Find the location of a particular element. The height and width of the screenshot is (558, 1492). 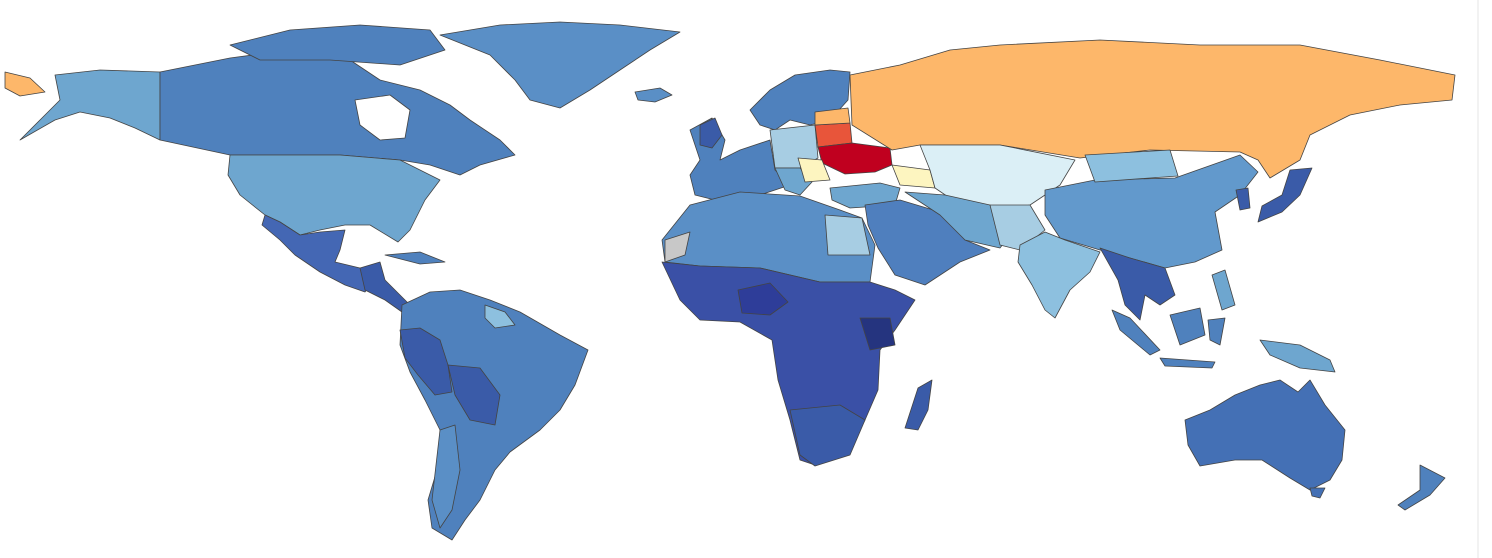

region-philippines is located at coordinates (1223, 290).